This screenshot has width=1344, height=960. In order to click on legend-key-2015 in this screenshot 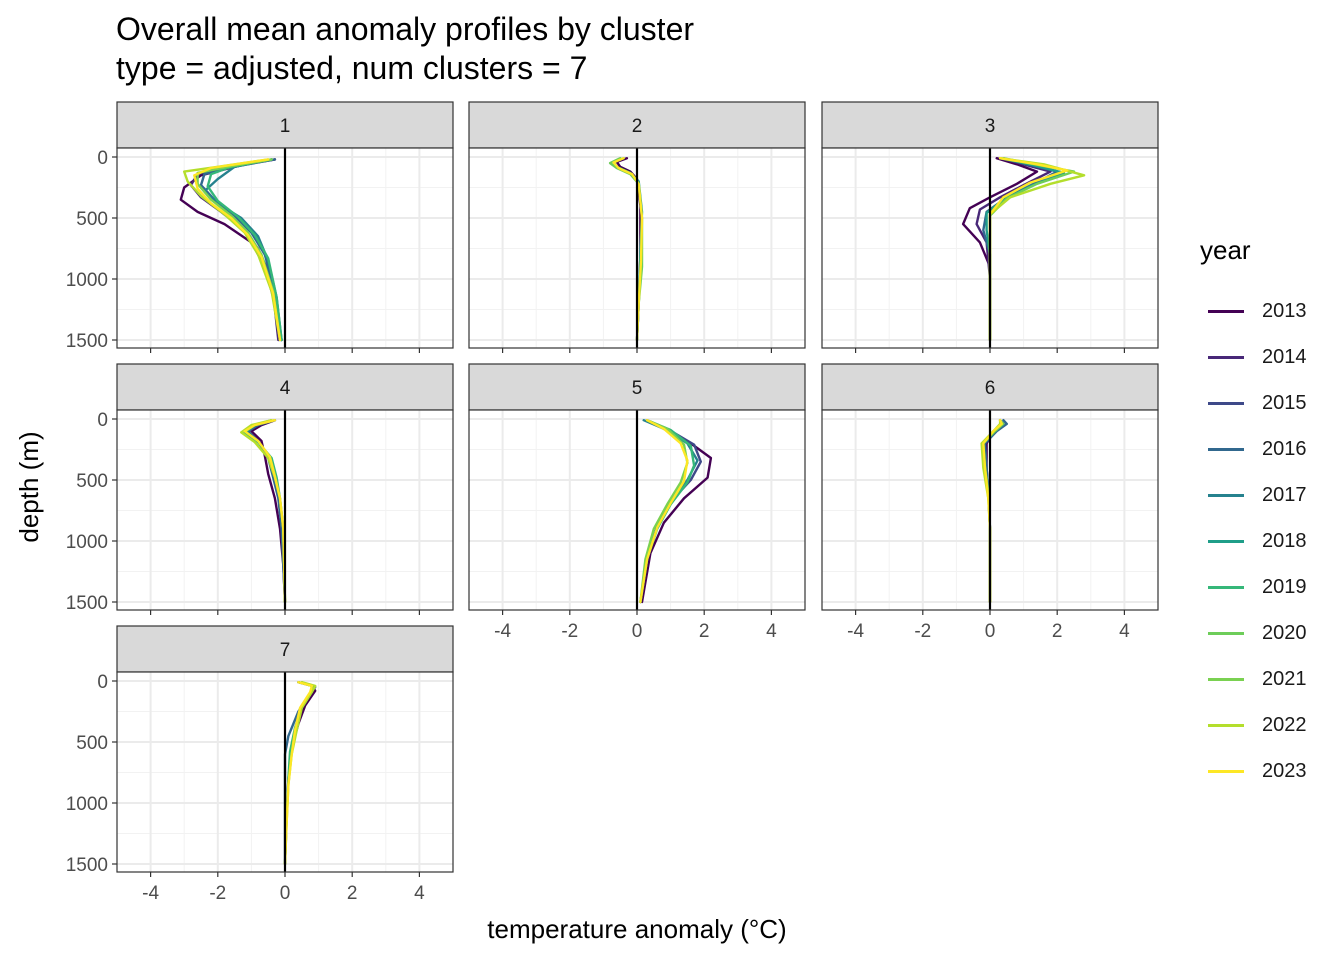, I will do `click(1226, 403)`.